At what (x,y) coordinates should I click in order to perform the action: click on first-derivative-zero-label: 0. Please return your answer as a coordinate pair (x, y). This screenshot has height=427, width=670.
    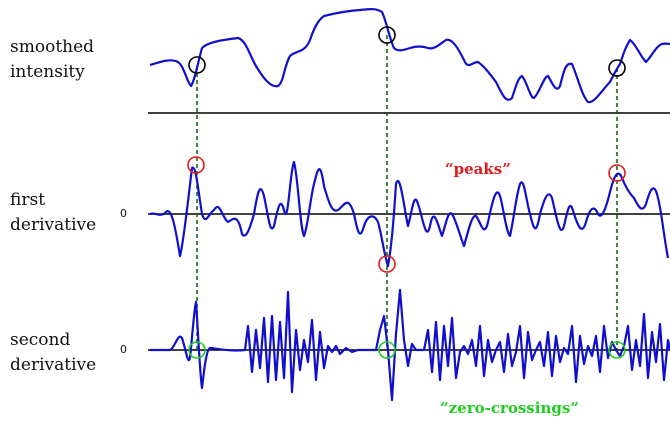
    Looking at the image, I should click on (123, 213).